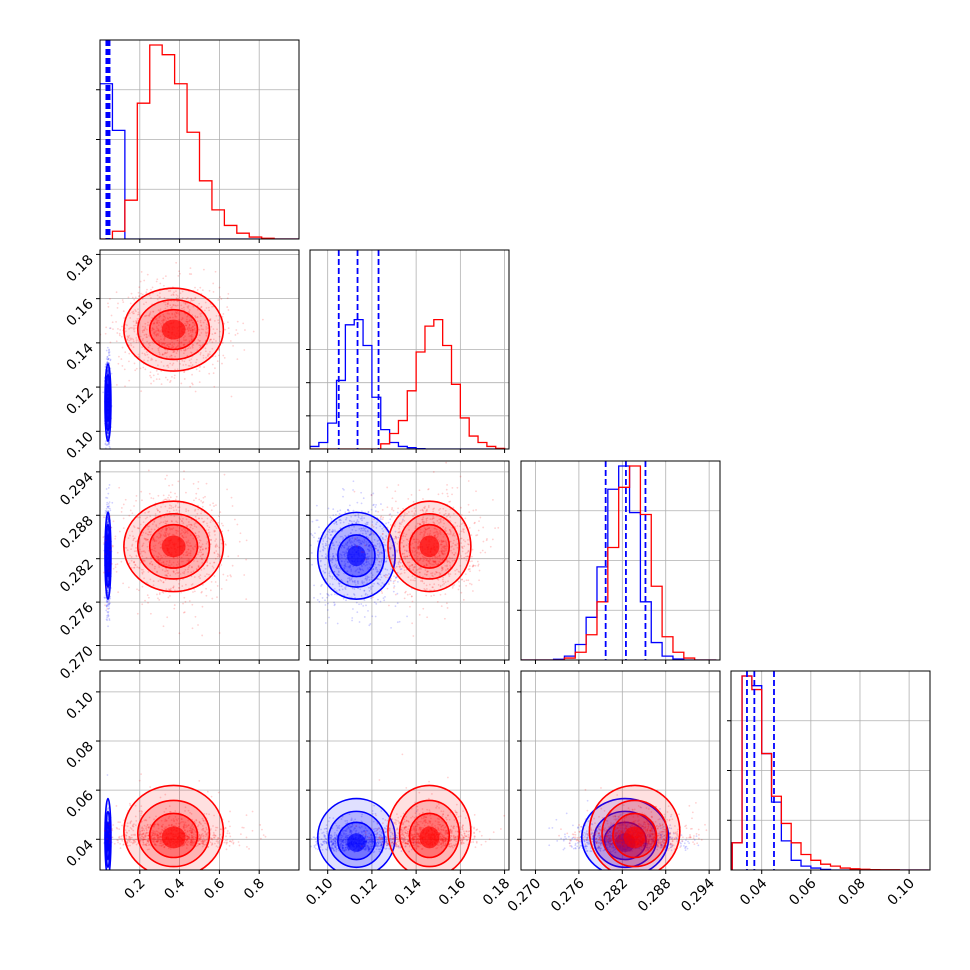 Image resolution: width=970 pixels, height=970 pixels. I want to click on x-tick-label: 0.294, so click(698, 895).